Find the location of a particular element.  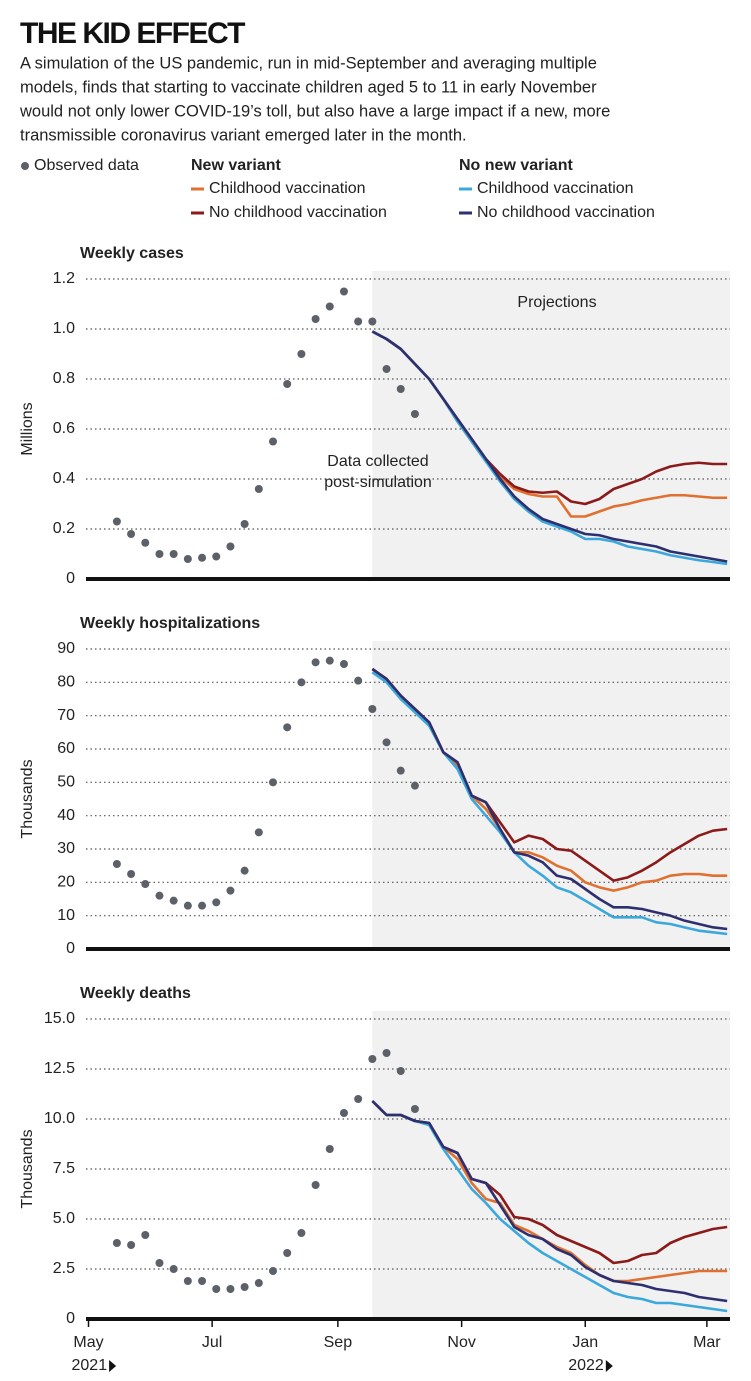

y-tick-label: 90 is located at coordinates (66, 648).